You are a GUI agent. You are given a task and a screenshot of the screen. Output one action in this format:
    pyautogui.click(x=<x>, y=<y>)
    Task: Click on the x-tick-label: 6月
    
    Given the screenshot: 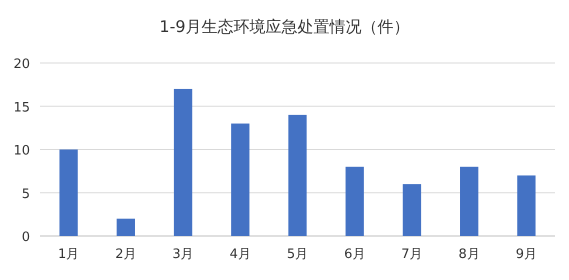 What is the action you would take?
    pyautogui.click(x=355, y=254)
    